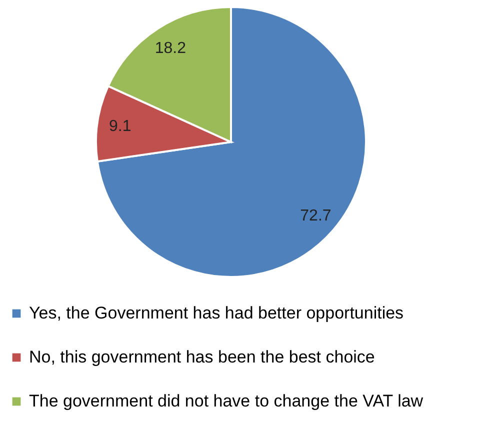 This screenshot has width=492, height=428. What do you see at coordinates (202, 357) in the screenshot?
I see `legend-label: No, this government has been the best choice` at bounding box center [202, 357].